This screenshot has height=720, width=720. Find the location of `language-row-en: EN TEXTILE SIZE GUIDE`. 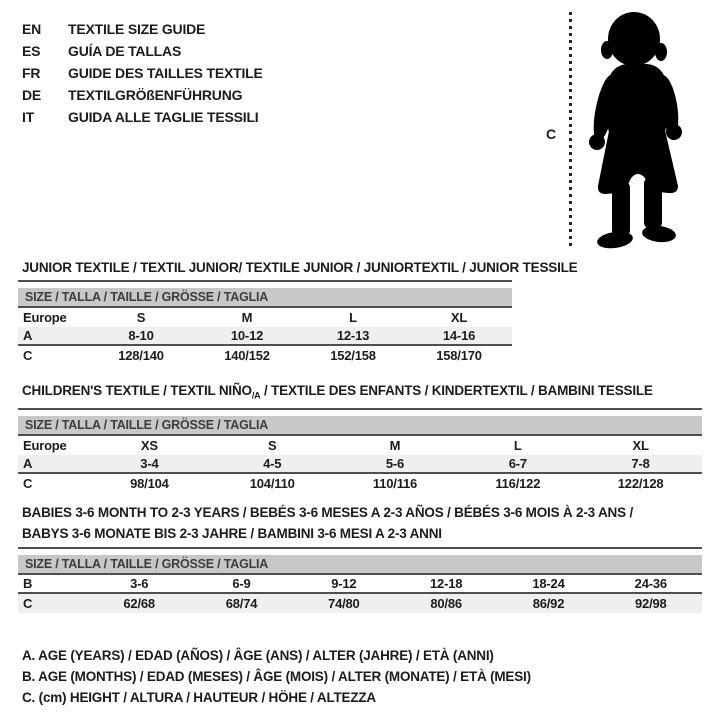

language-row-en: EN TEXTILE SIZE GUIDE is located at coordinates (142, 29).